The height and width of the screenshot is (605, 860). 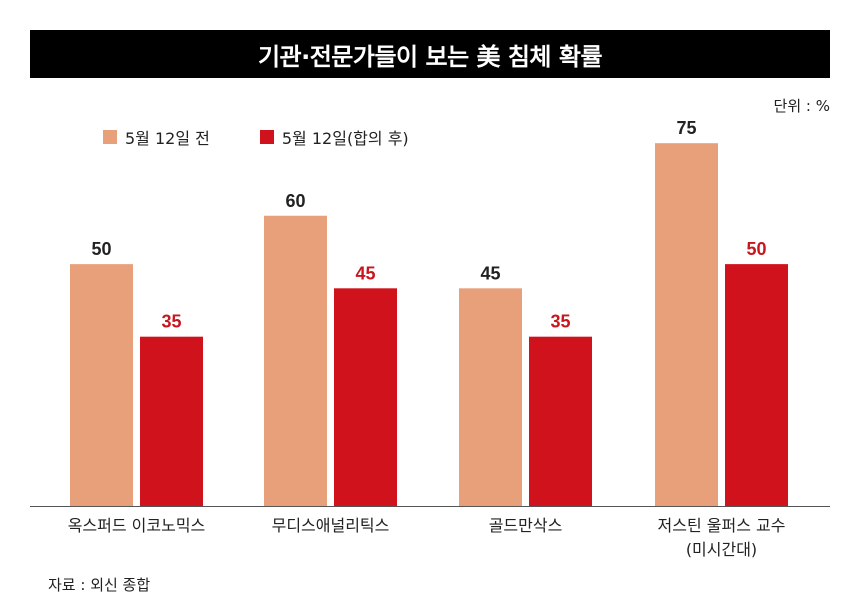 I want to click on chart-title: 기관·전문가들이 보는 美 침체 확률, so click(x=430, y=56).